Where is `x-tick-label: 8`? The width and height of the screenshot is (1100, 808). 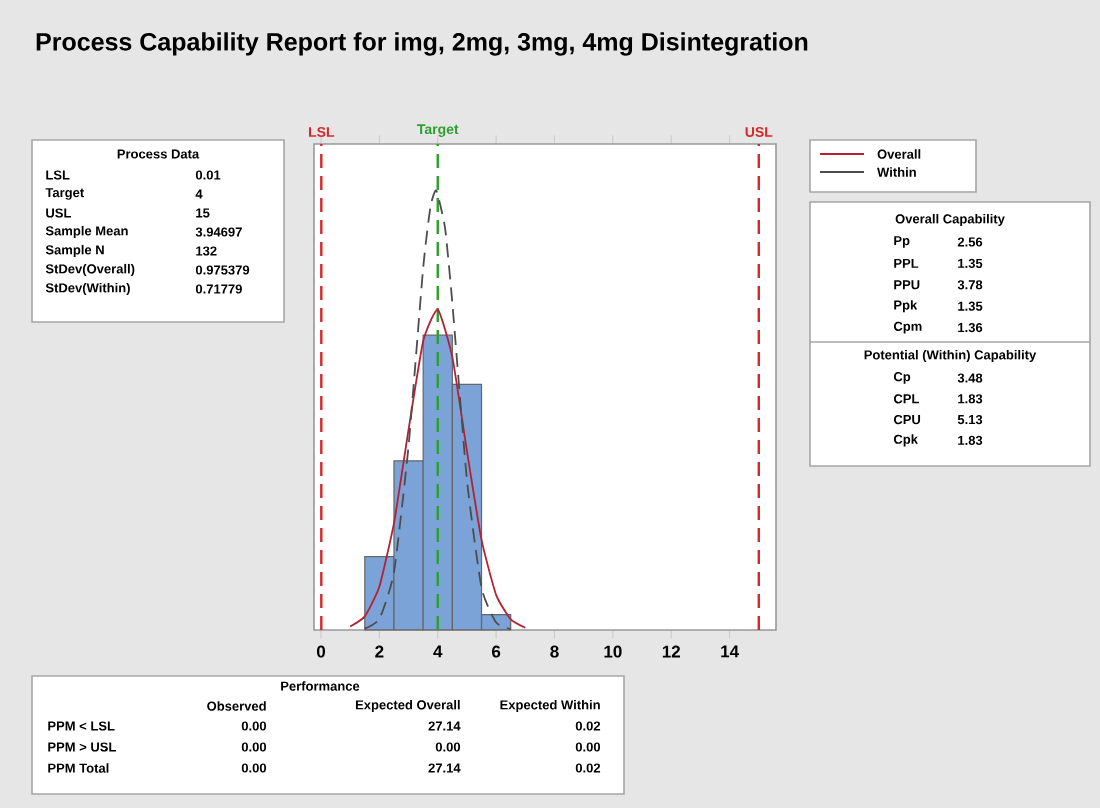
x-tick-label: 8 is located at coordinates (554, 651).